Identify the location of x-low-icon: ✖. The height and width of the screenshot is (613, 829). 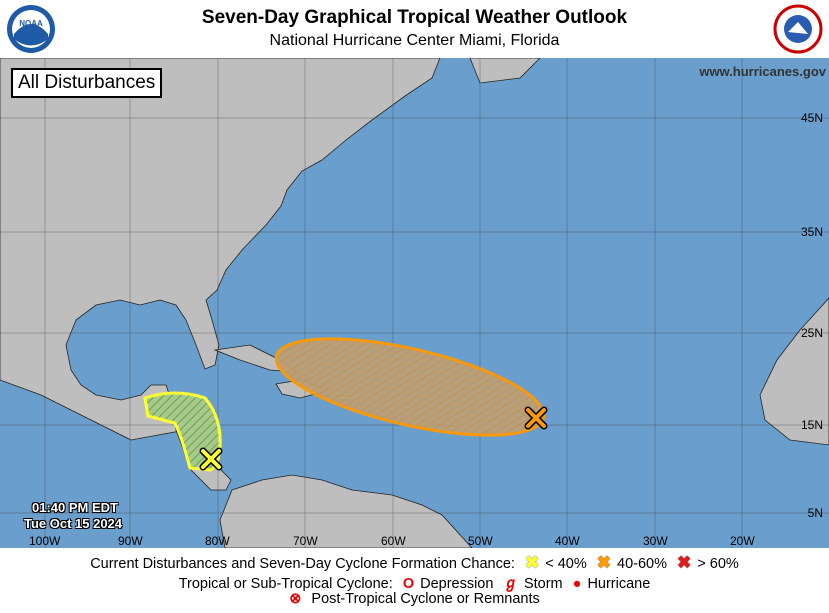
(532, 562).